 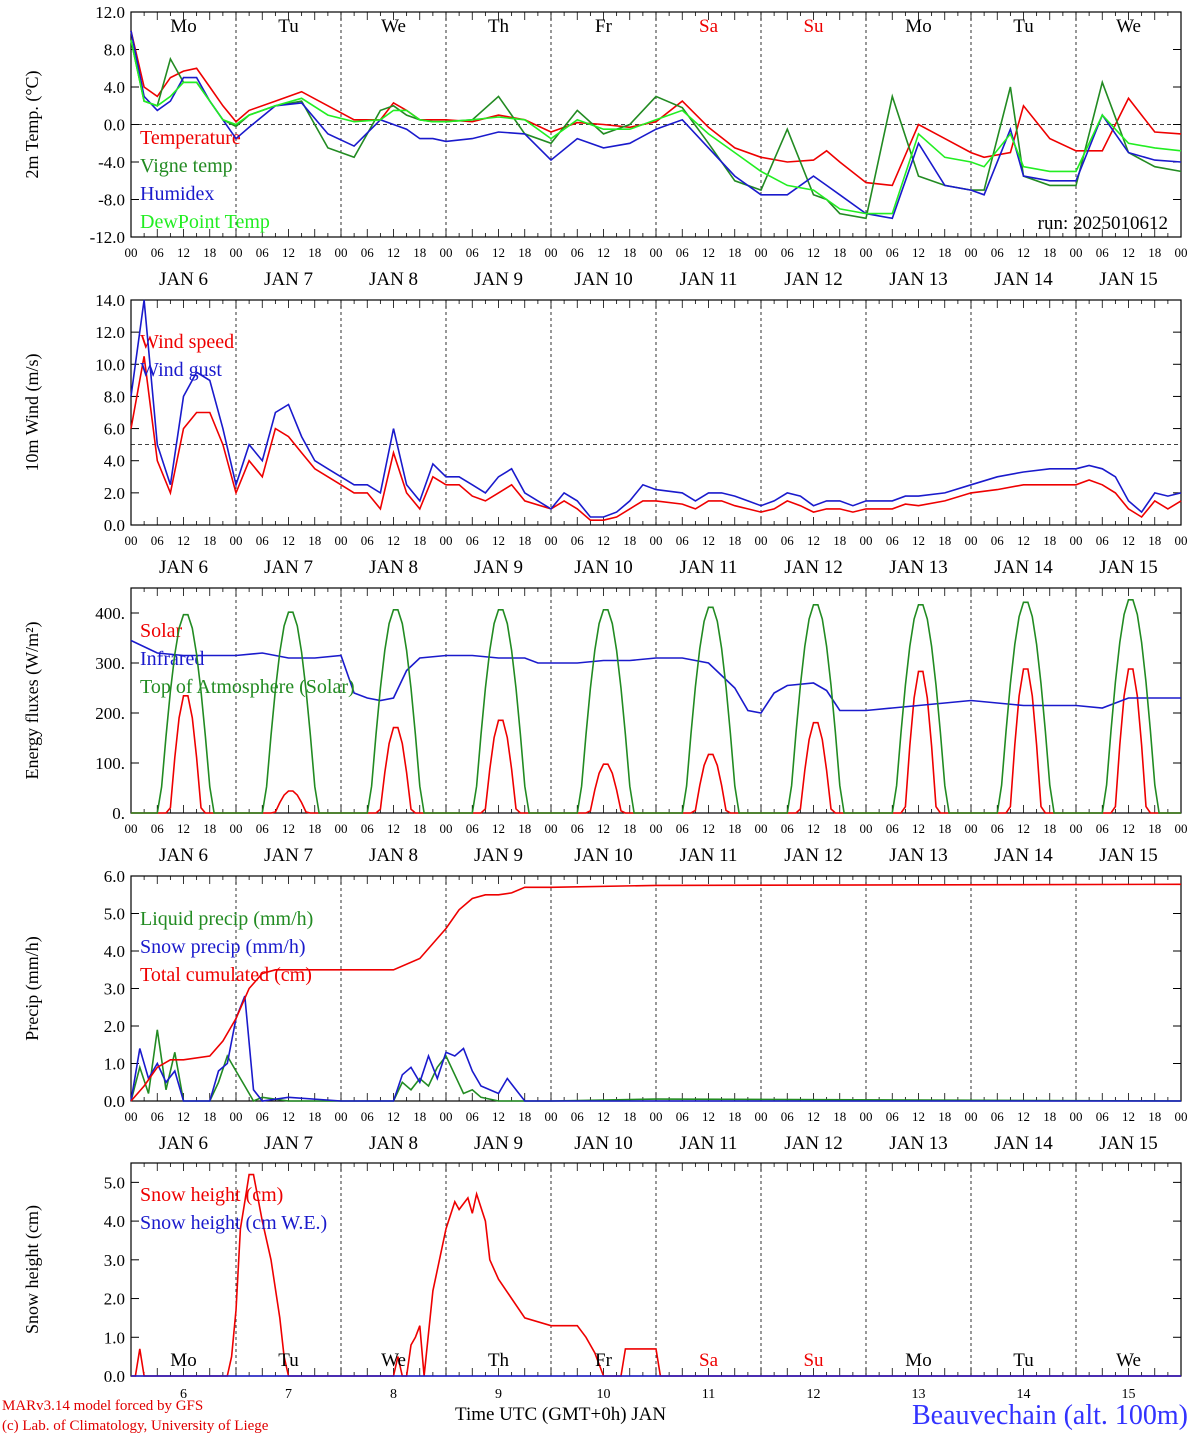 What do you see at coordinates (604, 1360) in the screenshot?
I see `weekday-label: Fr` at bounding box center [604, 1360].